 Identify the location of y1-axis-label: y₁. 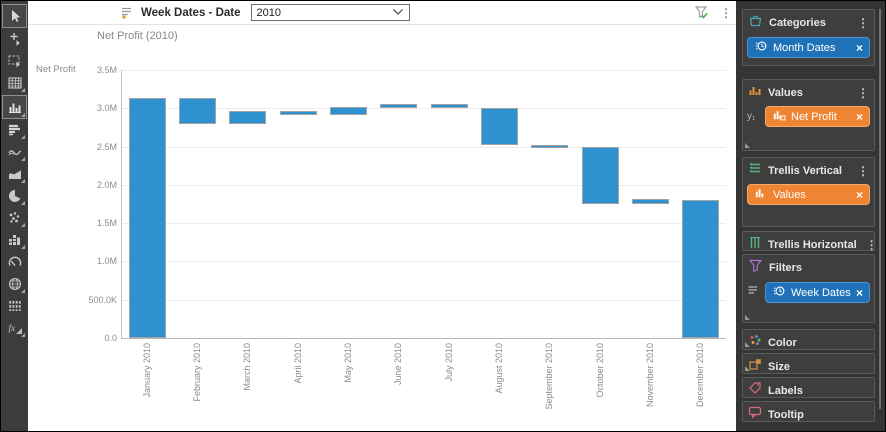
(751, 116).